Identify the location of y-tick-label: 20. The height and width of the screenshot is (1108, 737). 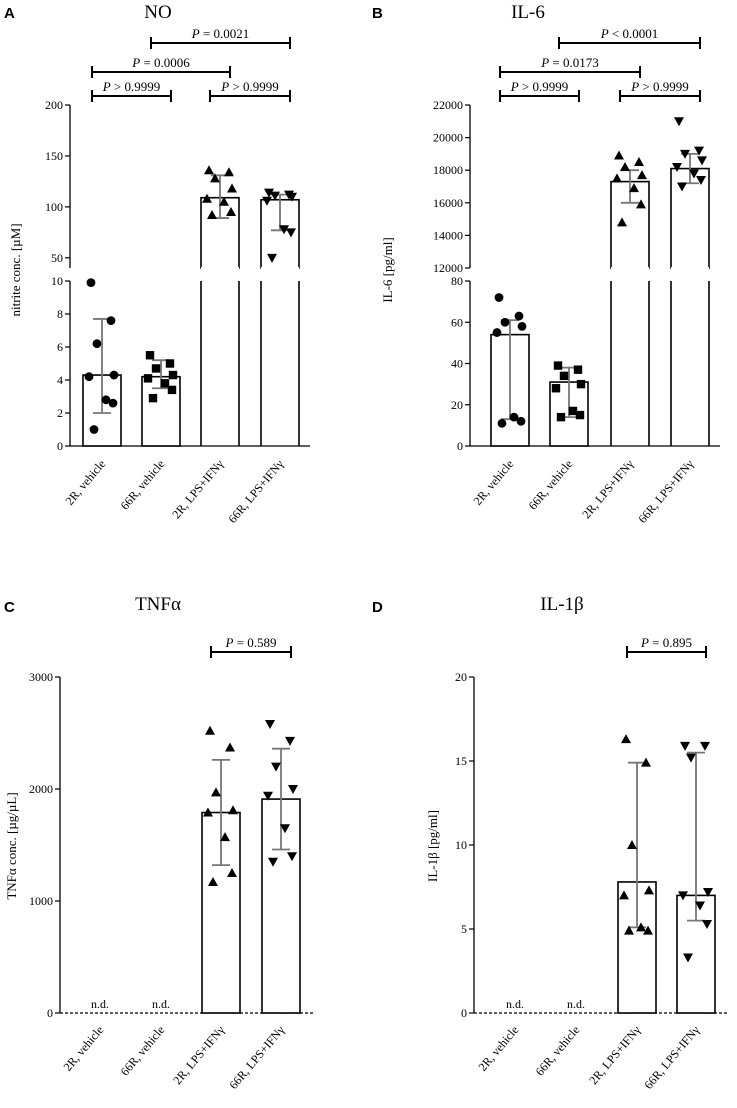
(461, 677).